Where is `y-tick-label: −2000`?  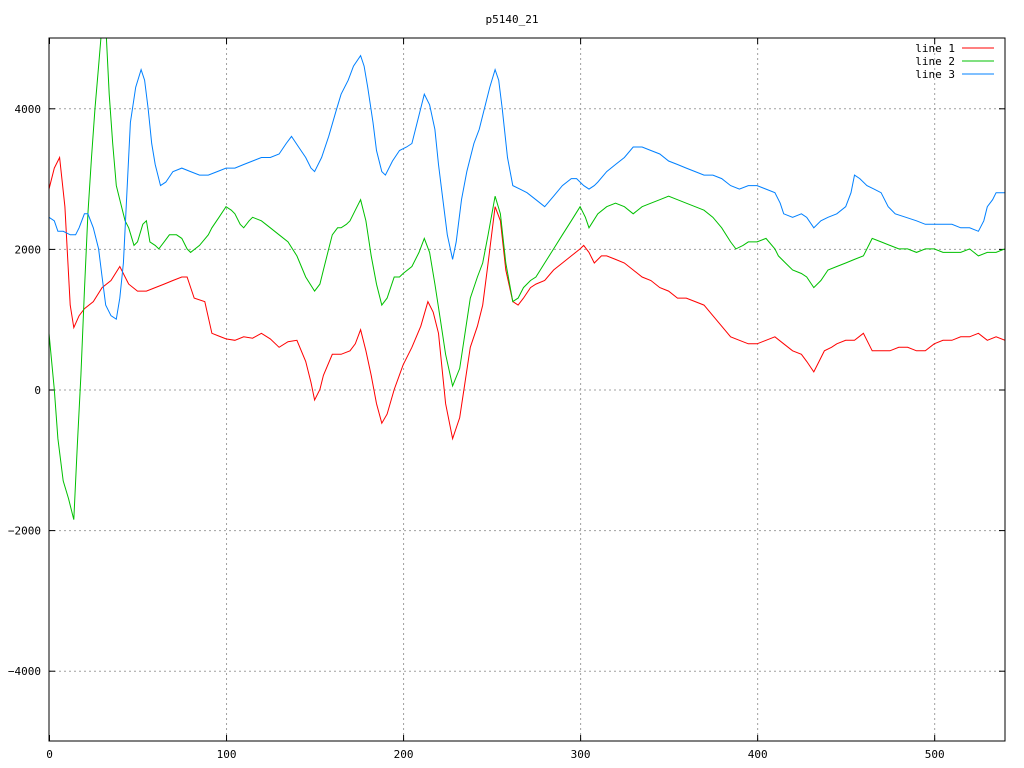
y-tick-label: −2000 is located at coordinates (24, 531).